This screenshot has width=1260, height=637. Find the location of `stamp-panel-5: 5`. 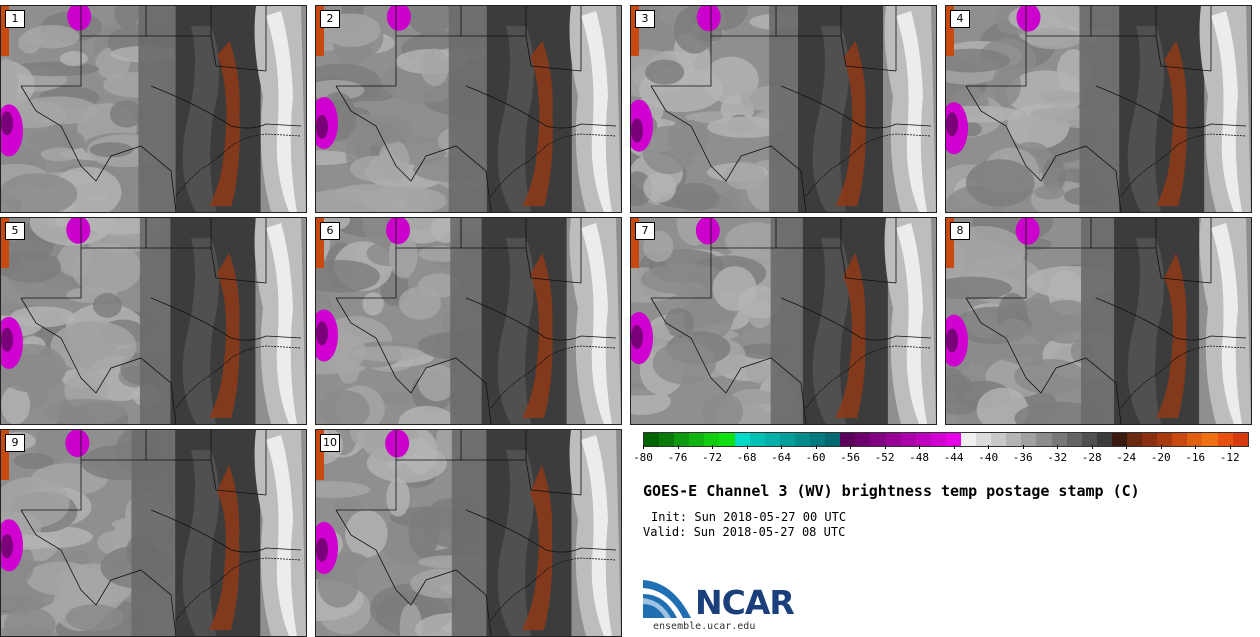

stamp-panel-5: 5 is located at coordinates (153, 321).